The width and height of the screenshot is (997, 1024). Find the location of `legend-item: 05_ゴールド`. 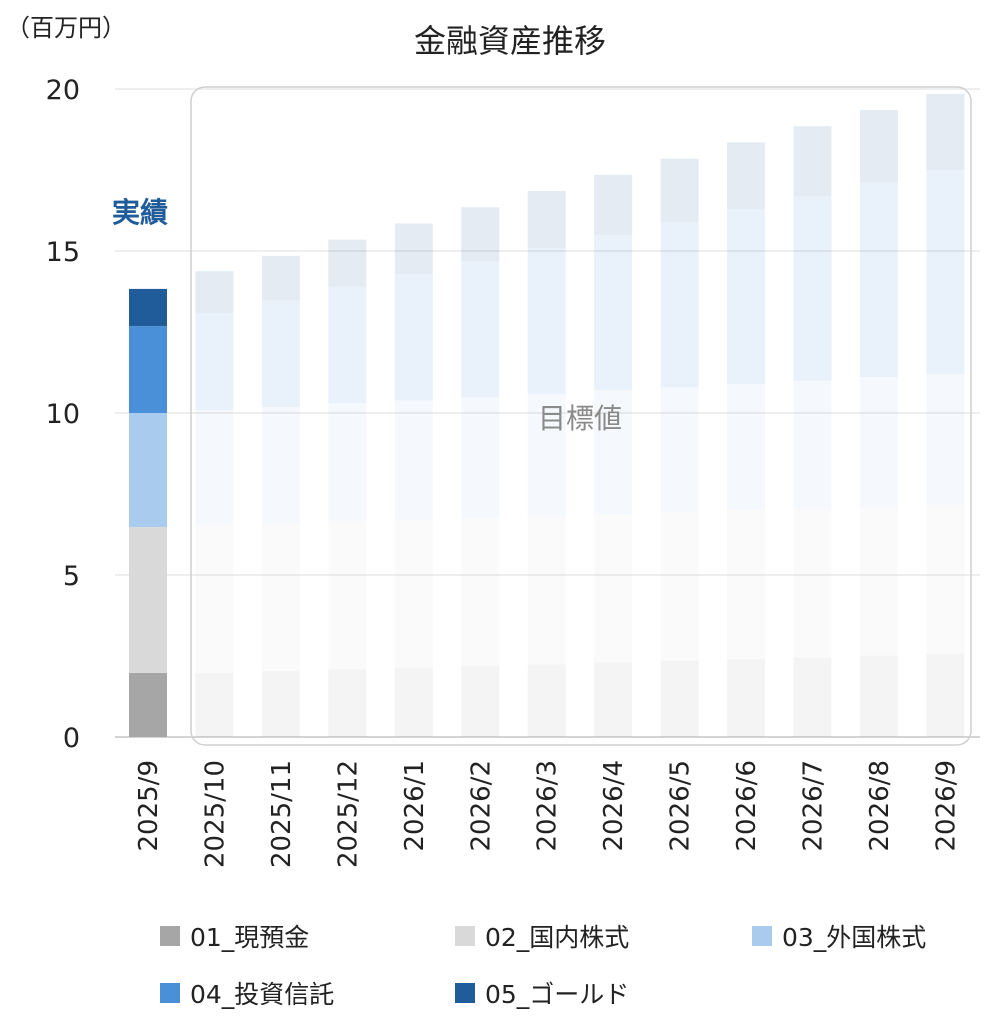

legend-item: 05_ゴールド is located at coordinates (542, 993).